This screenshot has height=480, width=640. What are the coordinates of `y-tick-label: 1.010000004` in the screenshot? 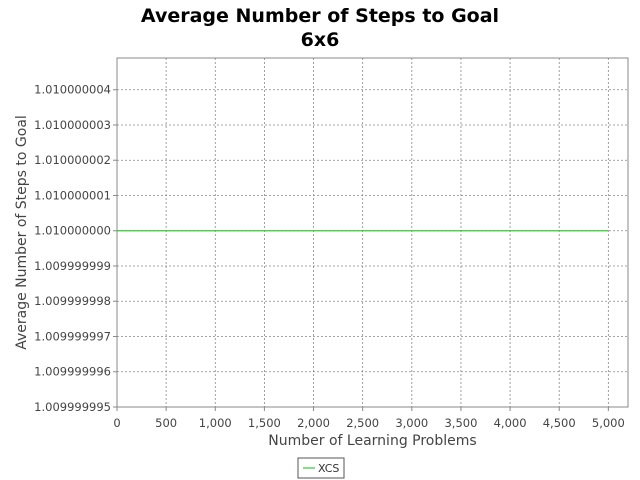 It's located at (72, 90).